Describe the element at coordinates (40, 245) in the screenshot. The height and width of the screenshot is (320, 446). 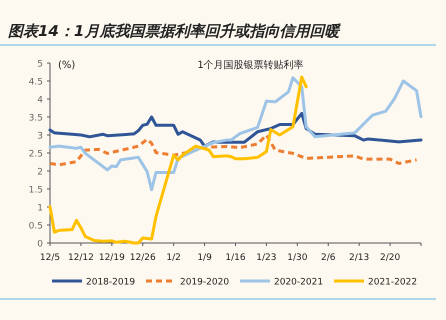
I see `y-tick-label: 0` at that location.